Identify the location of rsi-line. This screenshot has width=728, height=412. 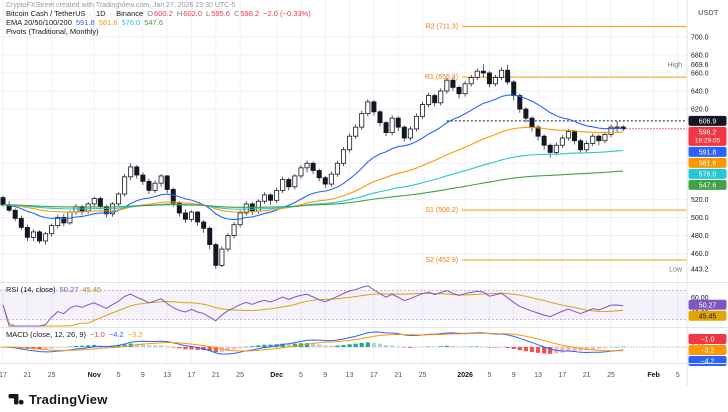
(313, 306).